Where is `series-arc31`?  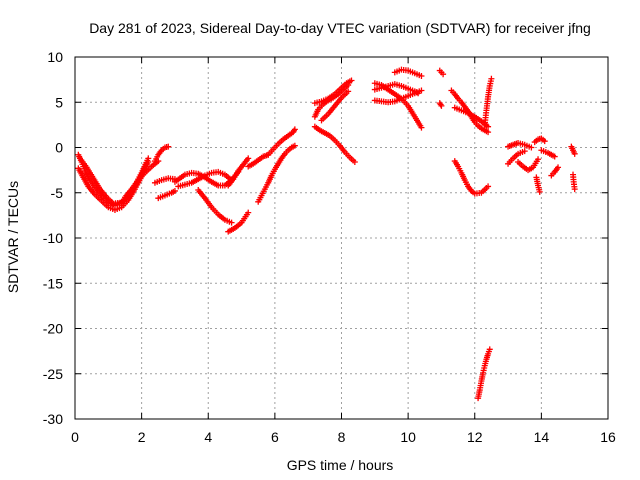 series-arc31 is located at coordinates (520, 145).